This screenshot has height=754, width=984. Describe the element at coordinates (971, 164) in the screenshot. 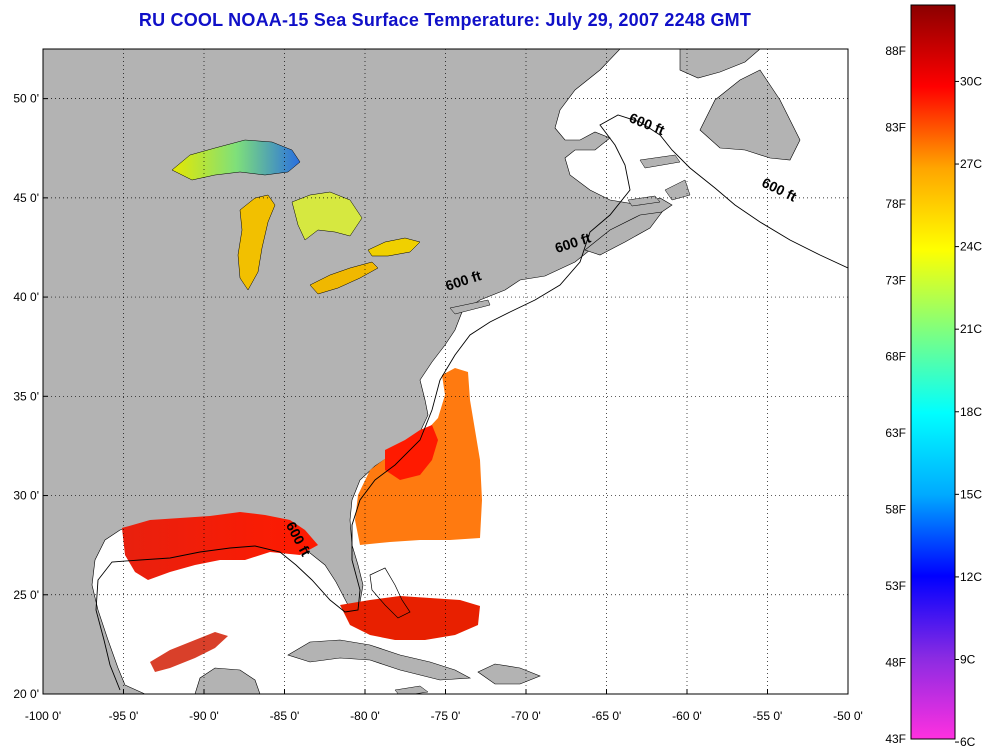

I see `colorbar-c-label: 27C` at that location.